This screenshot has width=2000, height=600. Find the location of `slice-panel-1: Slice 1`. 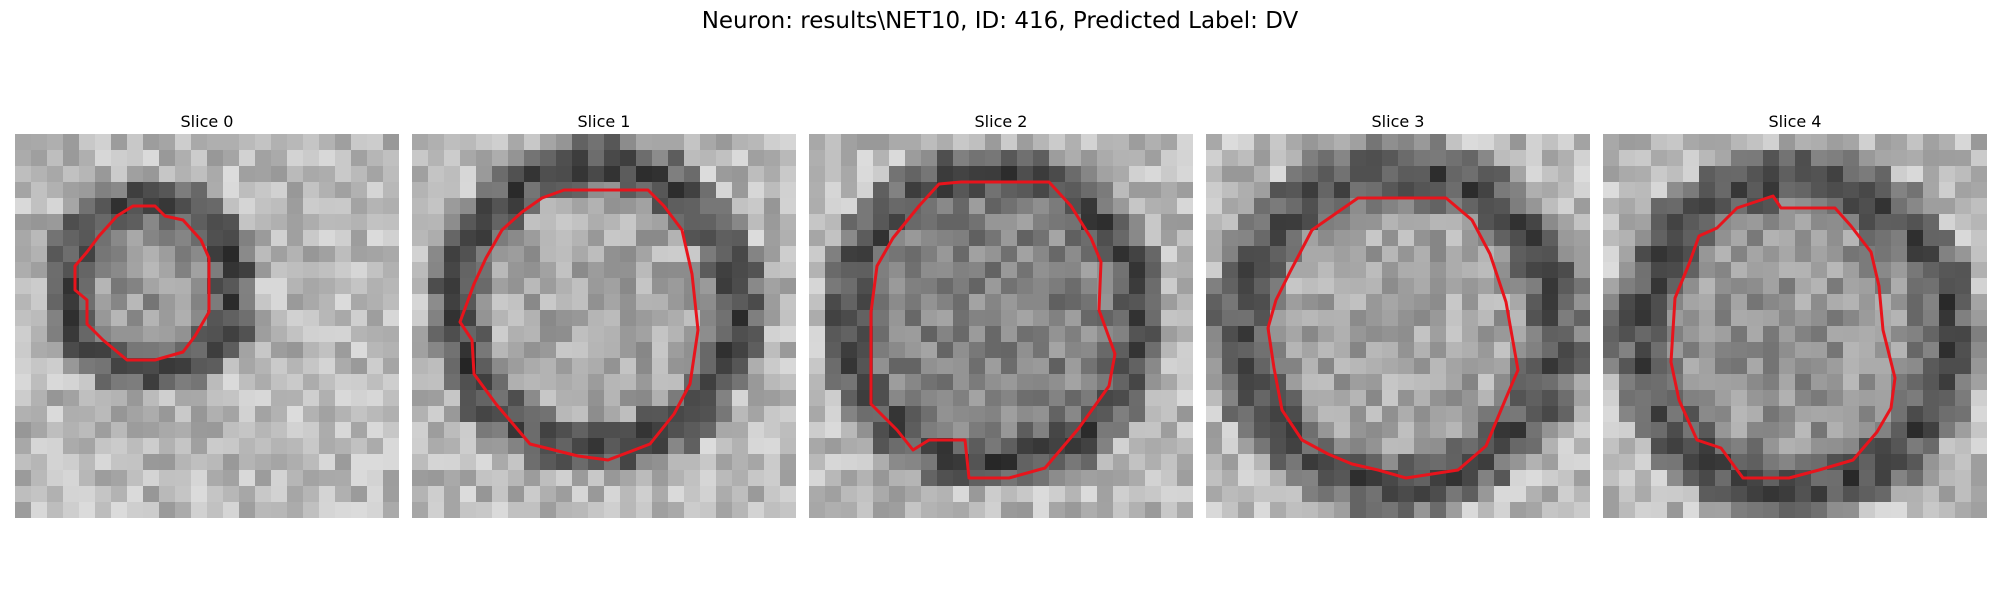

slice-panel-1: Slice 1 is located at coordinates (604, 314).